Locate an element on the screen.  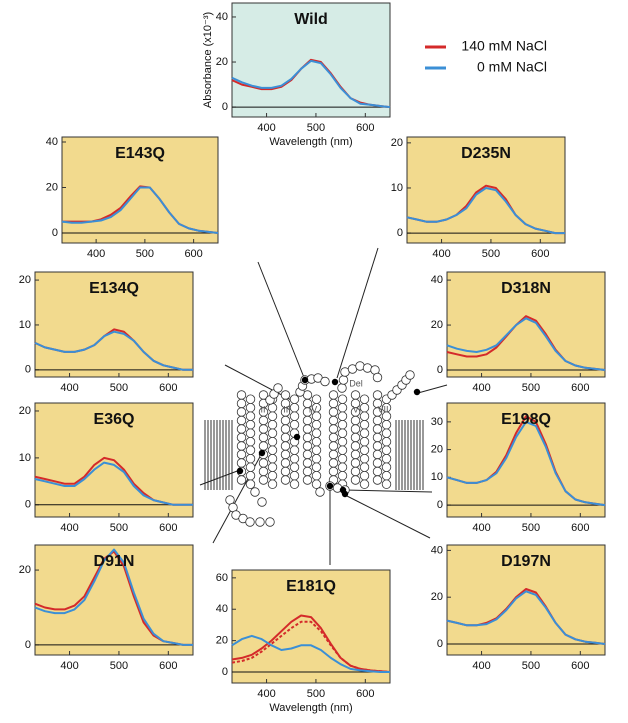
helix-label: VII is located at coordinates (382, 409).